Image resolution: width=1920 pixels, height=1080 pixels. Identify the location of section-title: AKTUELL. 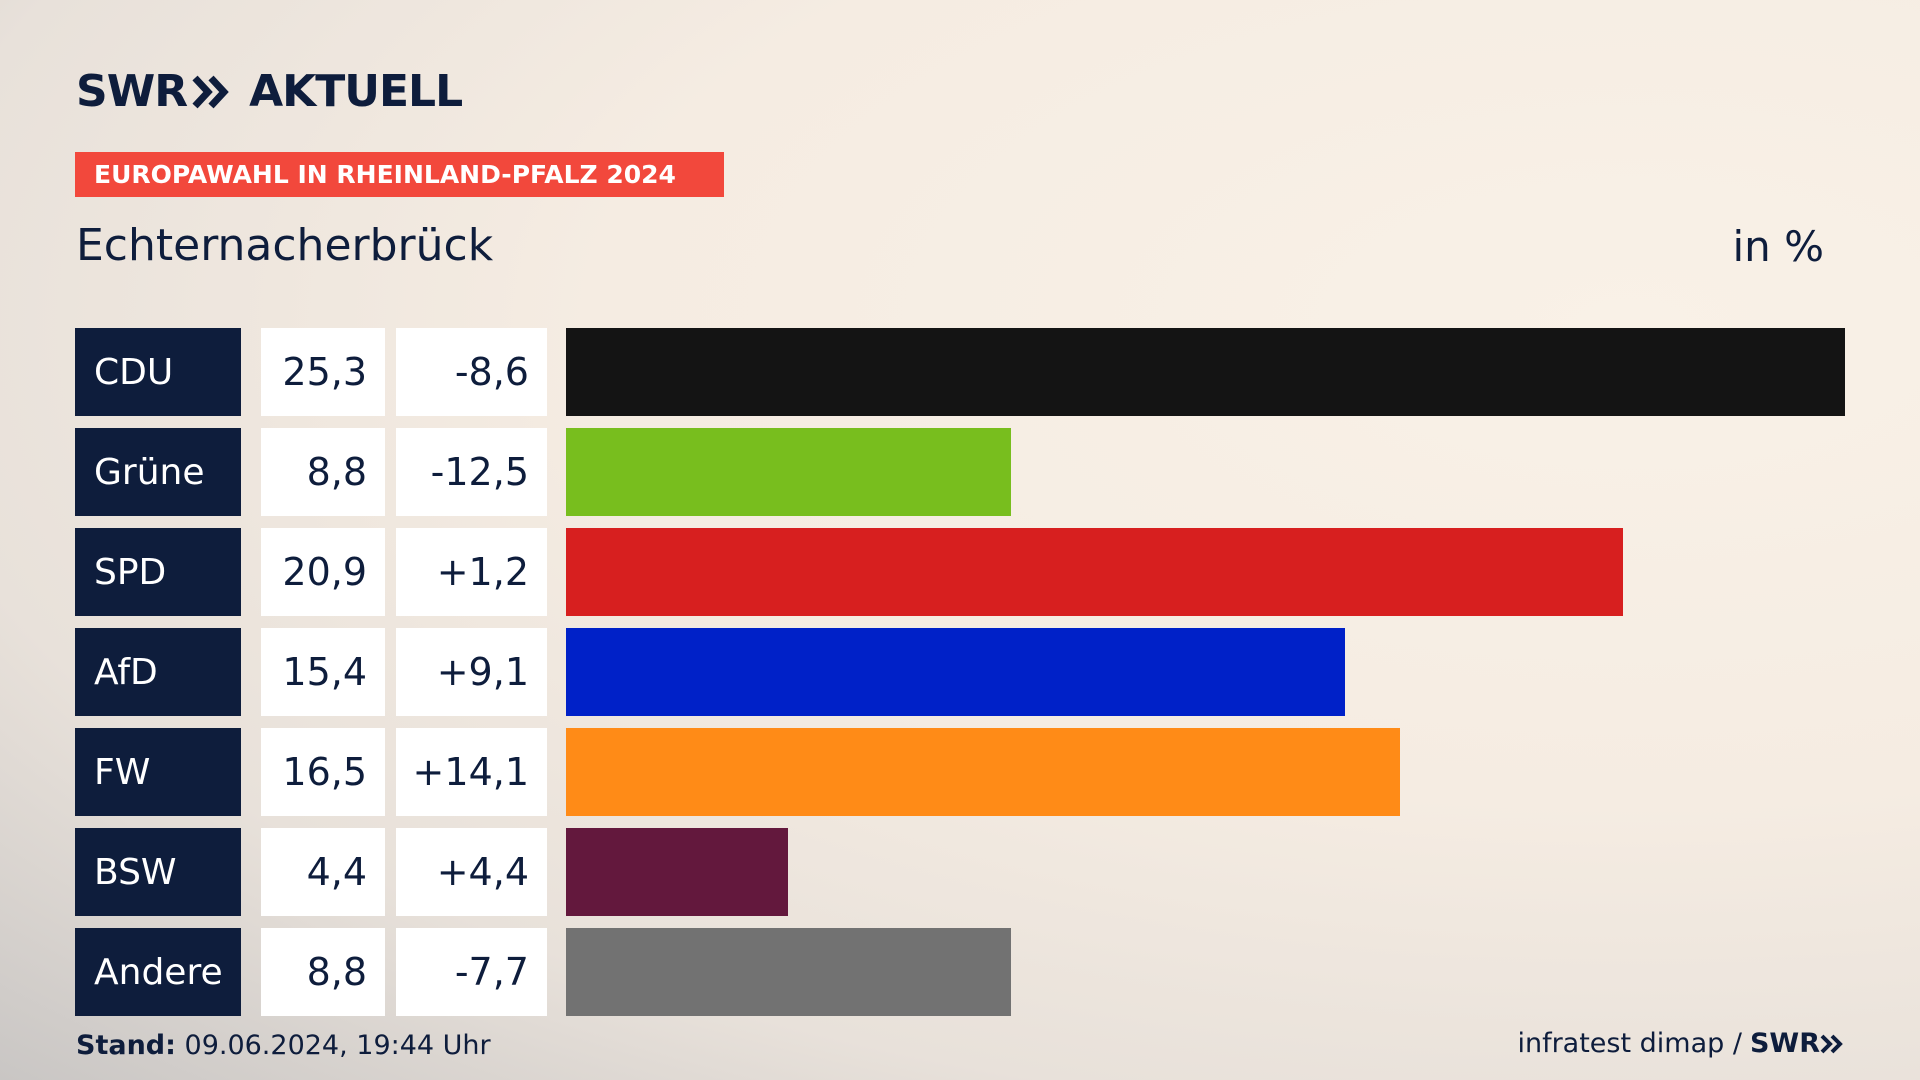
(356, 91).